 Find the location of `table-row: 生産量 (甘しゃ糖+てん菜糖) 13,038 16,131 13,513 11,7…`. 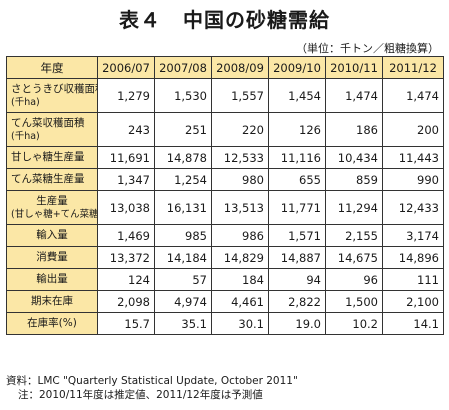

table-row: 生産量 (甘しゃ糖+てん菜糖) 13,038 16,131 13,513 11,7… is located at coordinates (225, 207).